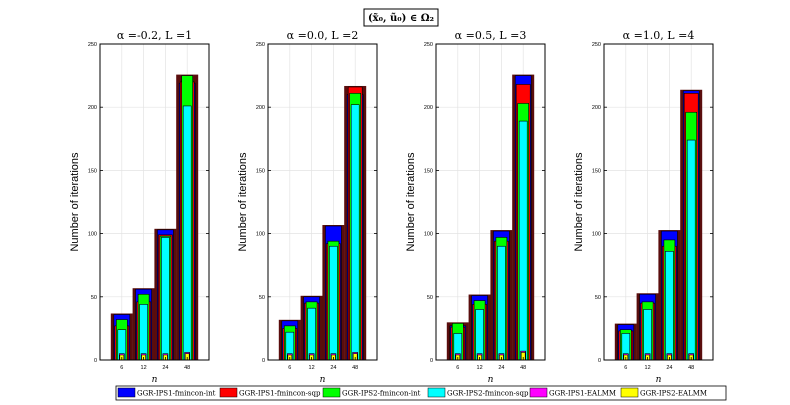 This screenshot has height=405, width=790. I want to click on chart-title: α =1.0, L =4, so click(659, 35).